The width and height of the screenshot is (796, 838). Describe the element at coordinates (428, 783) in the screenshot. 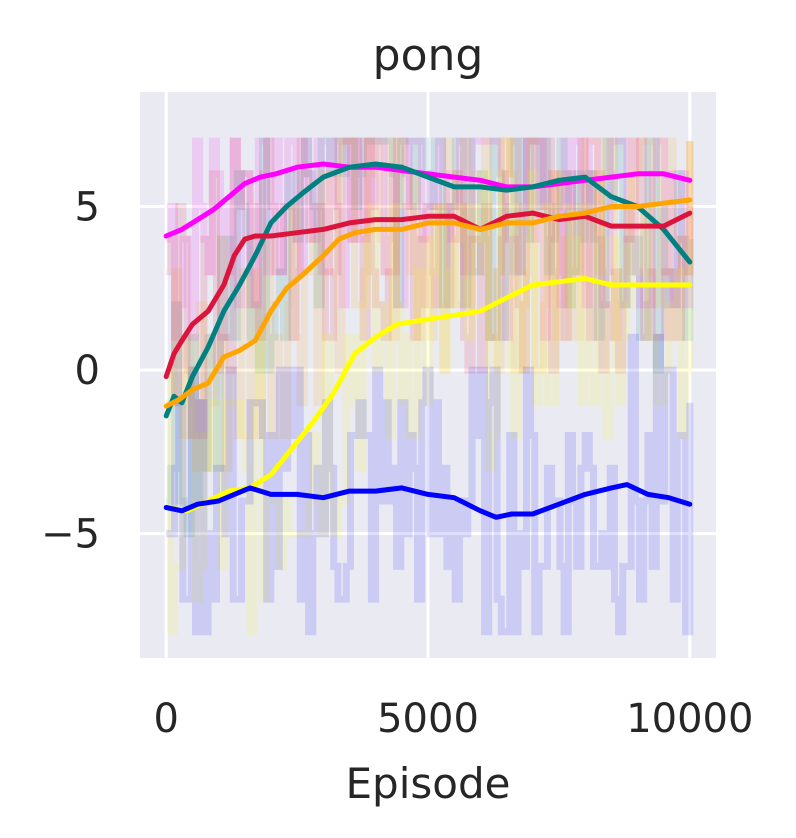

I see `x-axis-label: Episode` at that location.